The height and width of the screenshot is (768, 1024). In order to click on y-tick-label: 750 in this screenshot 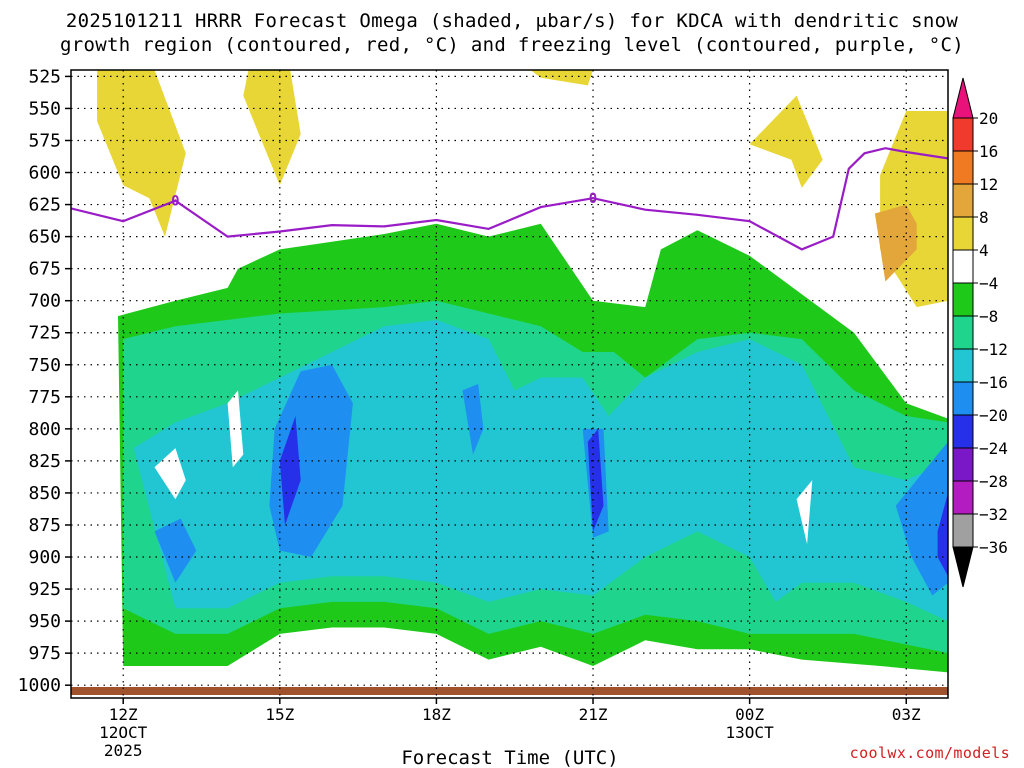, I will do `click(44, 365)`.